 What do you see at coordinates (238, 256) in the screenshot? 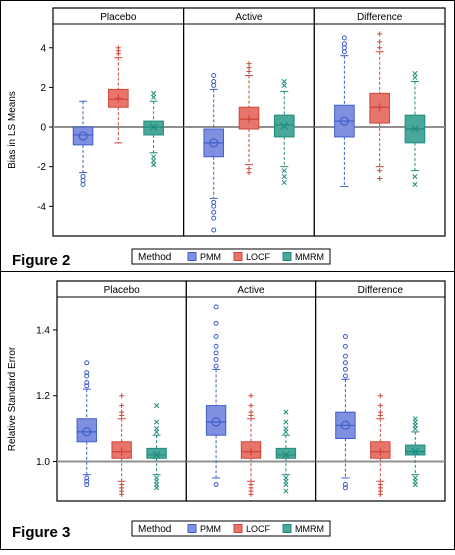
I see `legend-swatch-locf` at bounding box center [238, 256].